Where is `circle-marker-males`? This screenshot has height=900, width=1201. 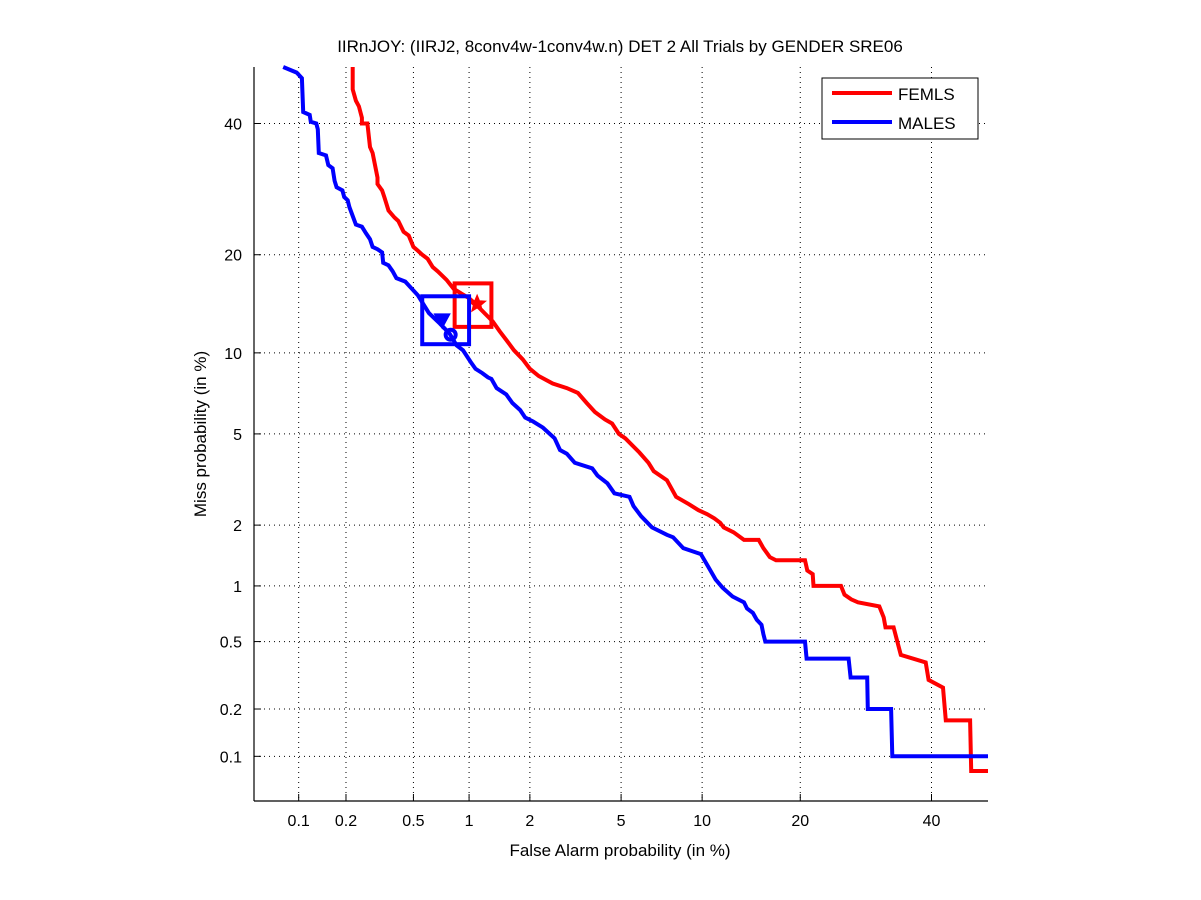
circle-marker-males is located at coordinates (450, 334).